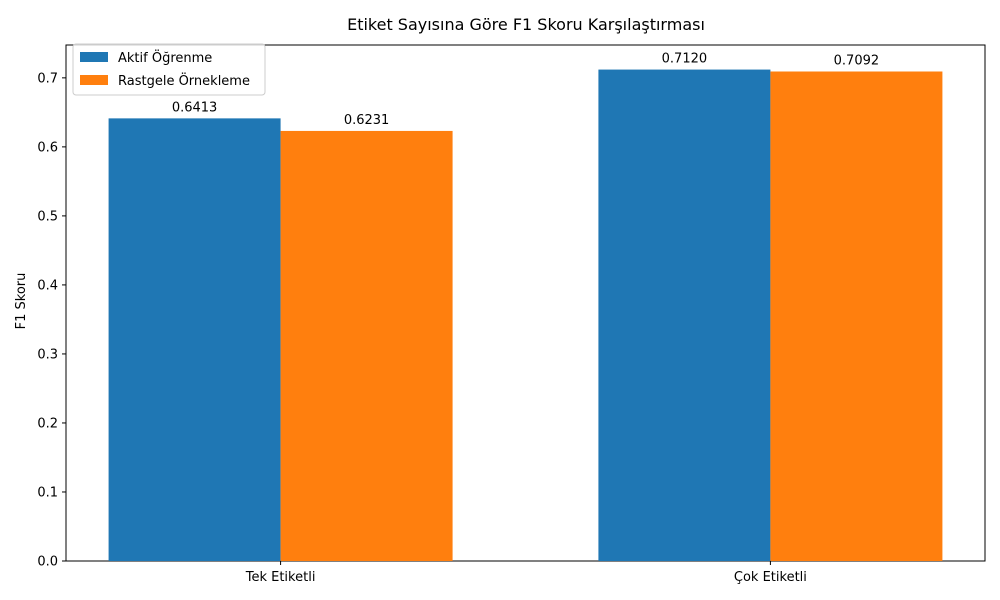  Describe the element at coordinates (366, 346) in the screenshot. I see `bar-rastgele-ornekleme-tek-etiketli` at that location.